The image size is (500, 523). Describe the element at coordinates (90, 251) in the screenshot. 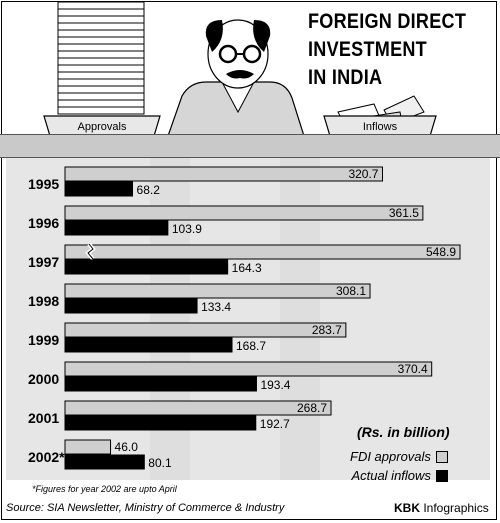

I see `axis-break-mark` at that location.